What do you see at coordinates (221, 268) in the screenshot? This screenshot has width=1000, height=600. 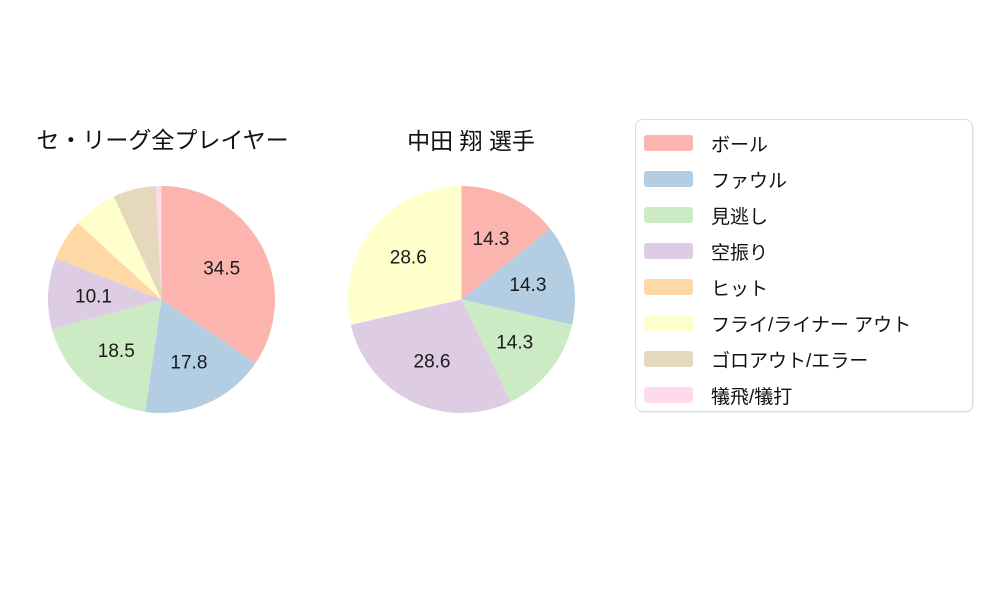 I see `slice-value-label-0: 34.5` at bounding box center [221, 268].